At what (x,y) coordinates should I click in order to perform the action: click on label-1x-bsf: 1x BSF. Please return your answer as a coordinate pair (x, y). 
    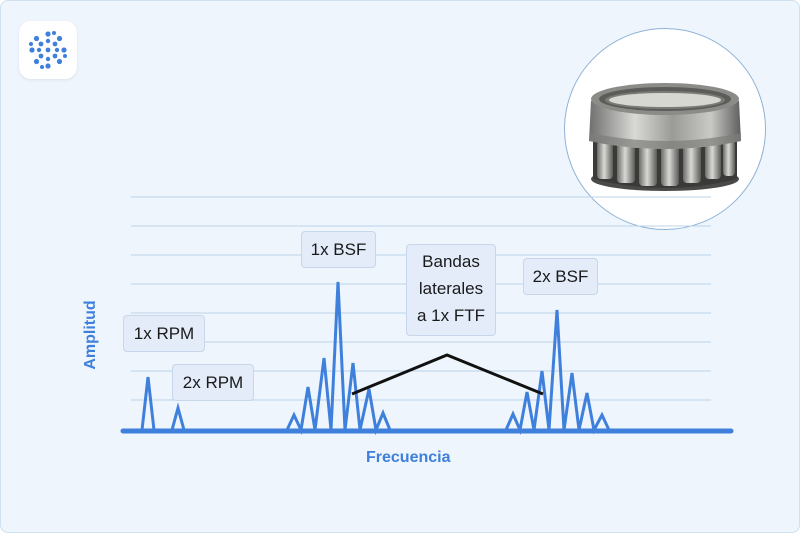
    Looking at the image, I should click on (338, 249).